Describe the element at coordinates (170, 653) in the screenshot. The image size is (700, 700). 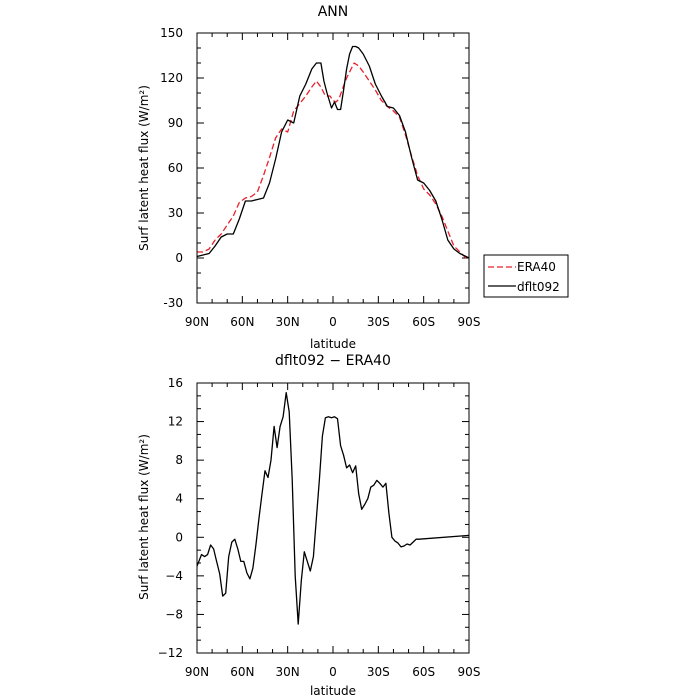
I see `y-tick-label: −12` at that location.